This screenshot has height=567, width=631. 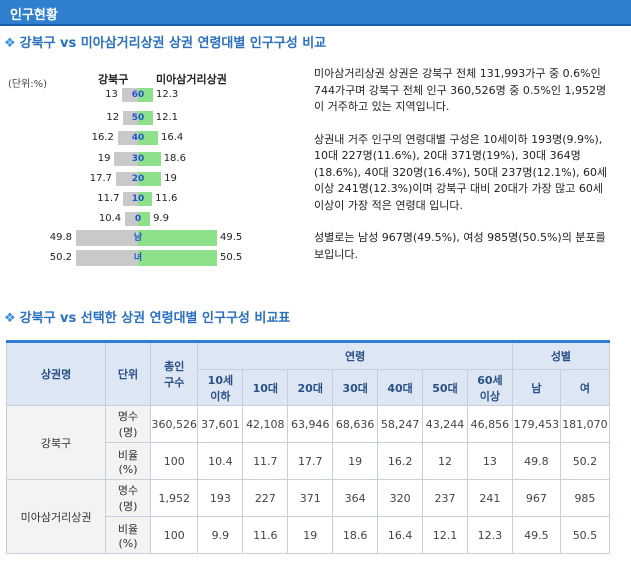 I want to click on category-label-4: 20, so click(x=138, y=179).